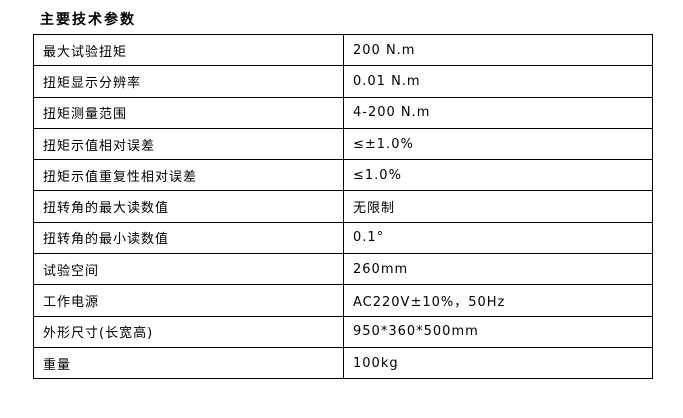 The height and width of the screenshot is (418, 683). I want to click on param-value-cell: AC220V±10%，50Hz, so click(498, 300).